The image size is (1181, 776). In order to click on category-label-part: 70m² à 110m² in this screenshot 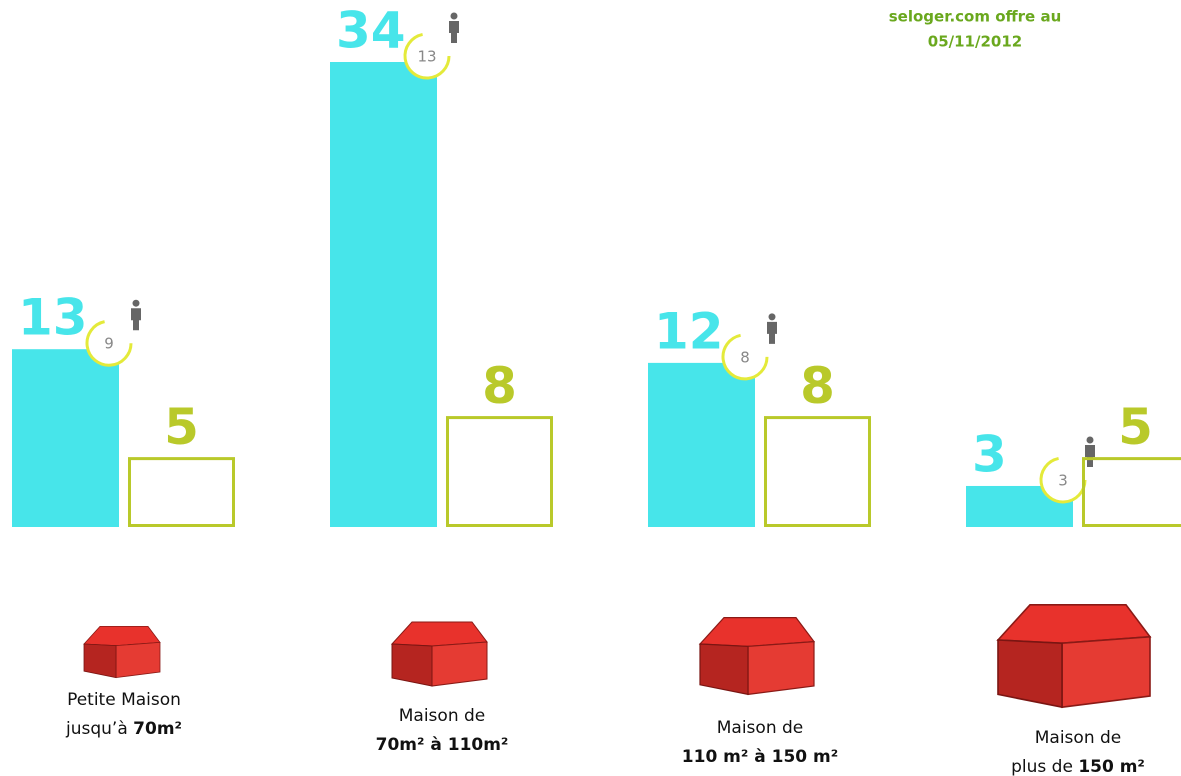, I will do `click(442, 745)`.